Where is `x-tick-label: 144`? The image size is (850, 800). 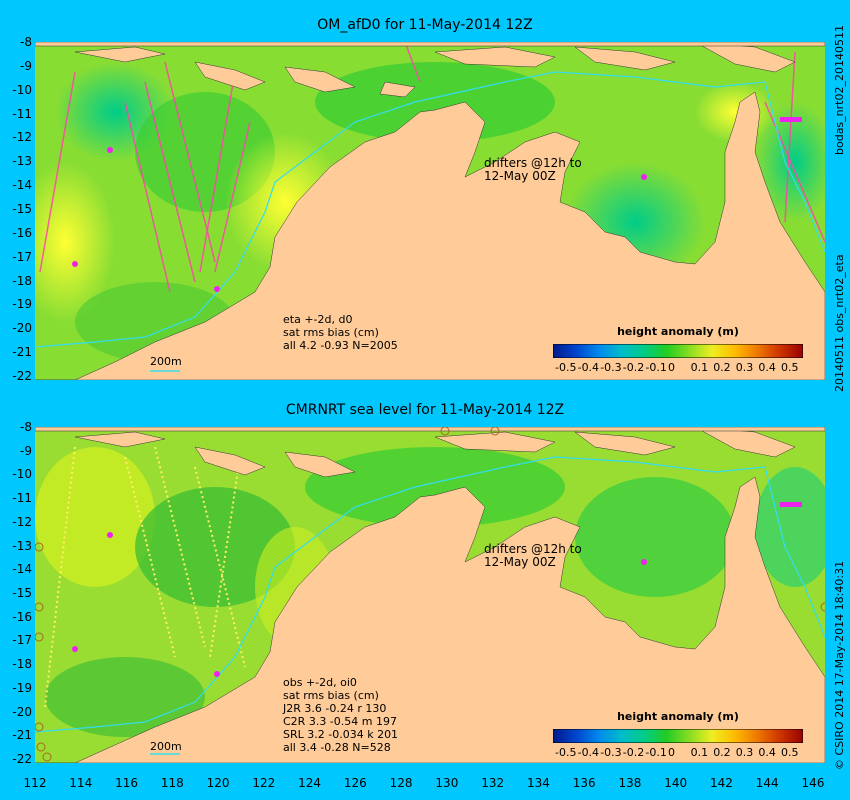 x-tick-label: 144 is located at coordinates (767, 783).